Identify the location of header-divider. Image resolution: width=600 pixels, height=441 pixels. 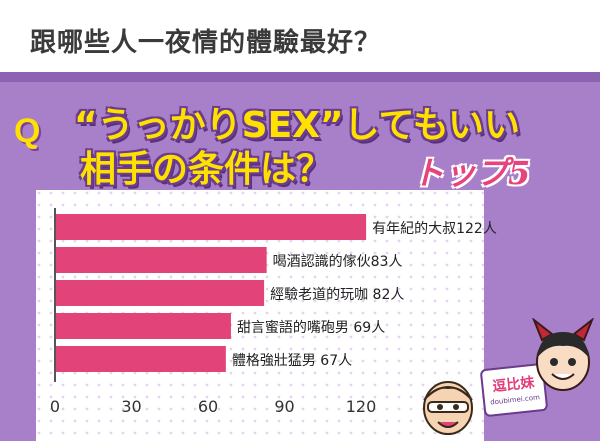
(300, 77).